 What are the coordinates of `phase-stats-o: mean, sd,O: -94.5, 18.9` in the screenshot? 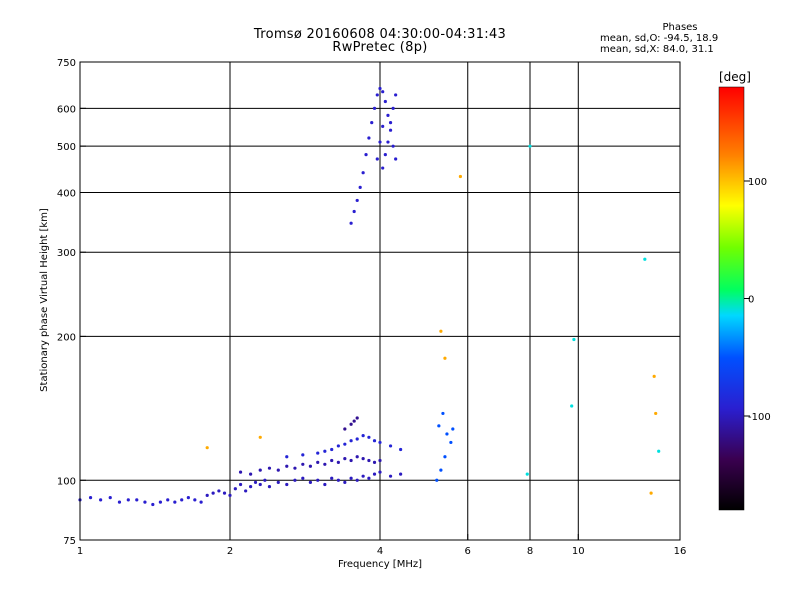 It's located at (659, 38).